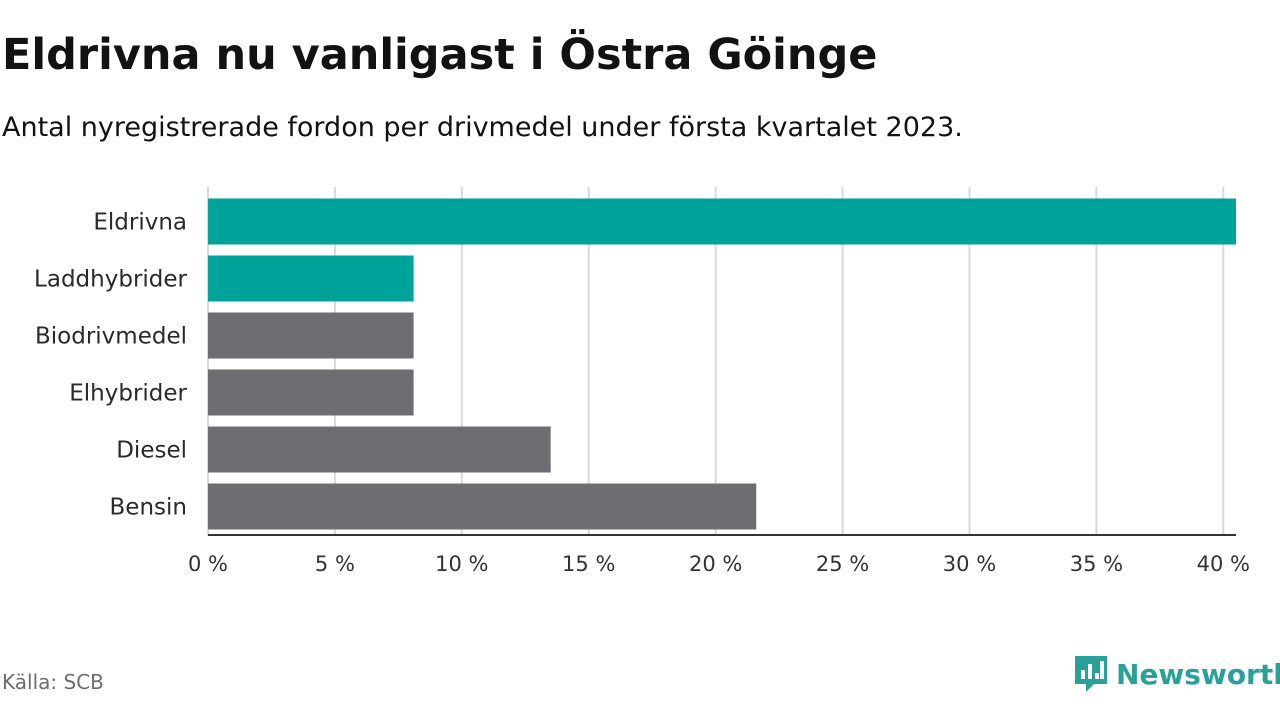 This screenshot has width=1280, height=720. I want to click on category-label: Biodrivmedel, so click(111, 337).